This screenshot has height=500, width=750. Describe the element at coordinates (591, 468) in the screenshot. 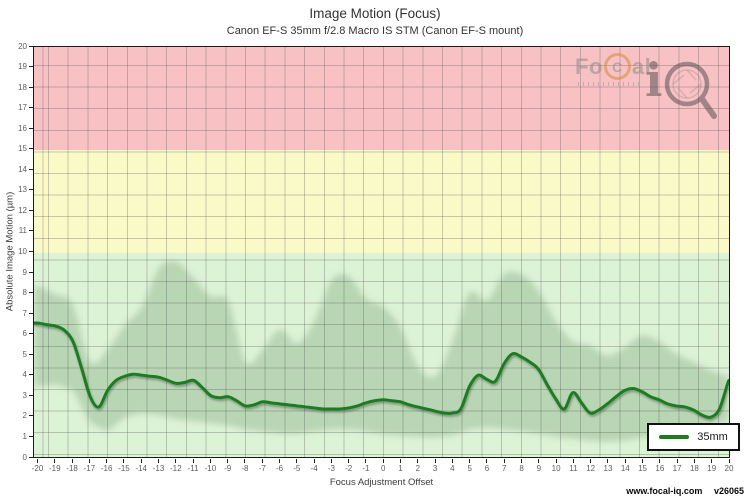

I see `x-tick-label: 12` at that location.